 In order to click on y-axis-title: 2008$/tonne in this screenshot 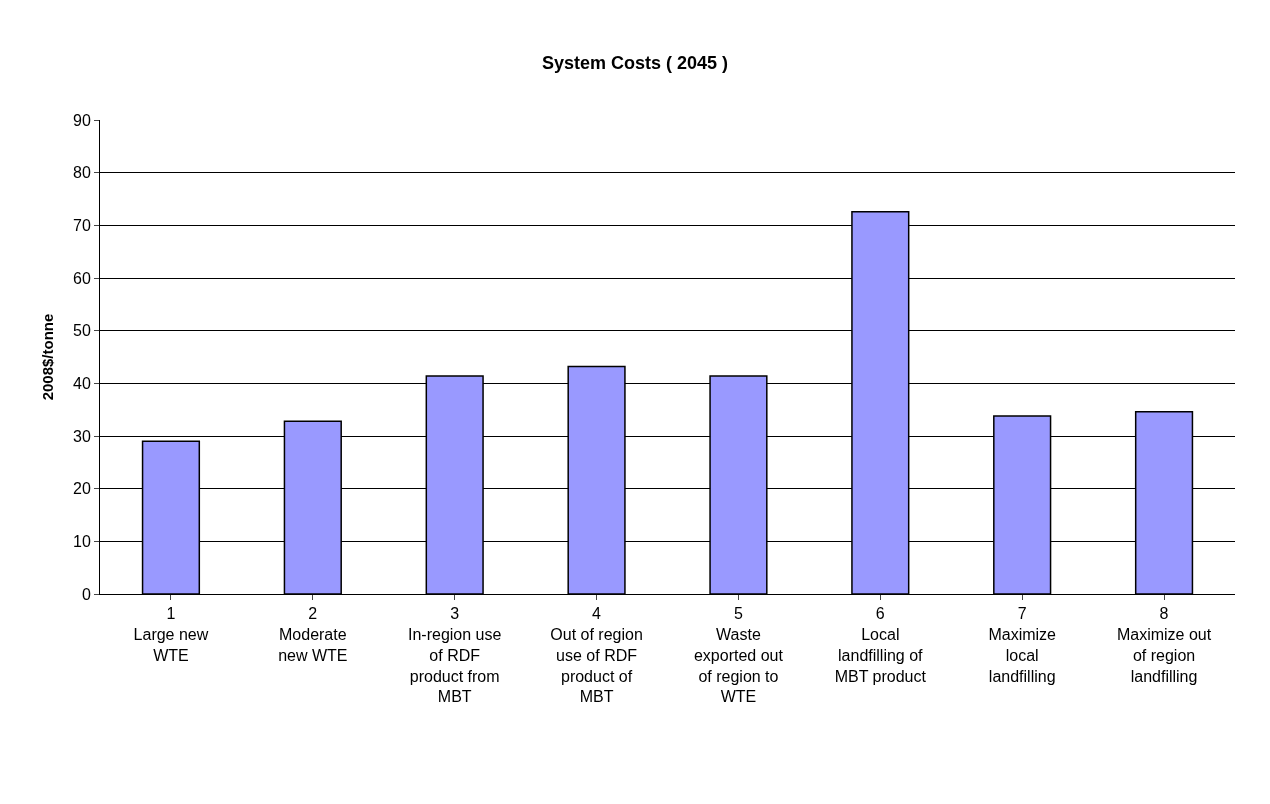, I will do `click(48, 357)`.